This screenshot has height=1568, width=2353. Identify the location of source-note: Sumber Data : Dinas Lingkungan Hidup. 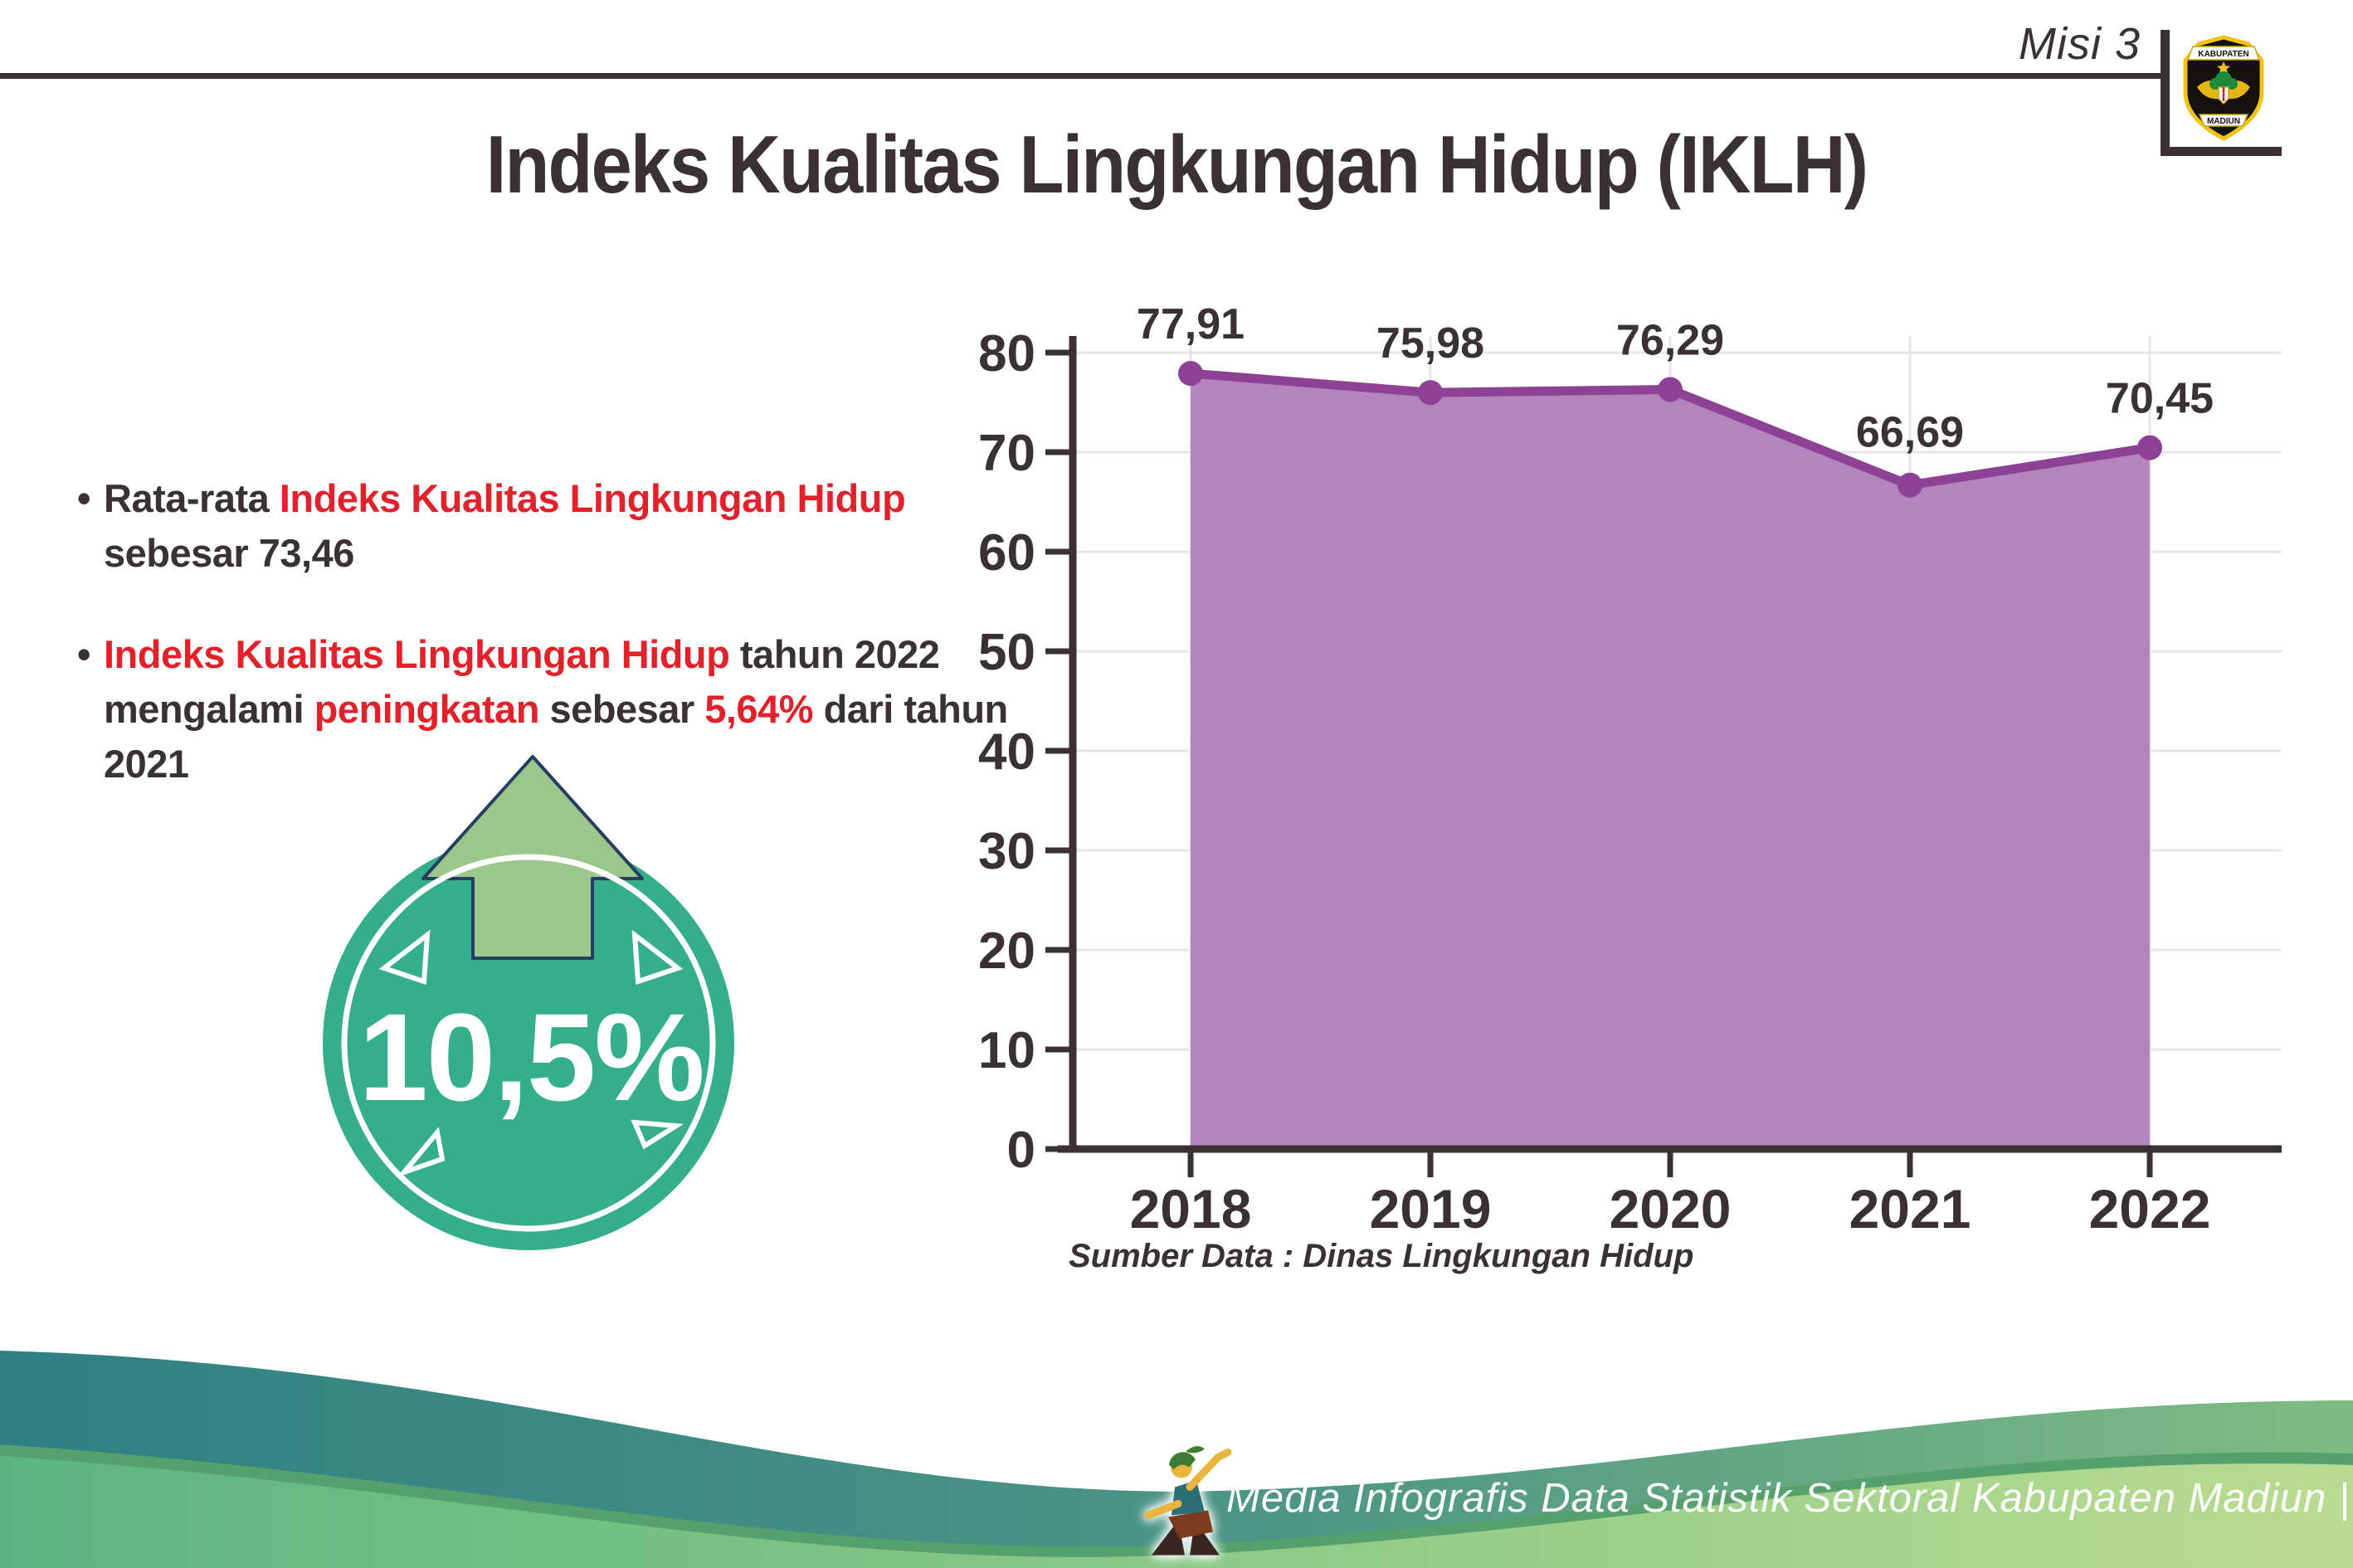
(1381, 1256).